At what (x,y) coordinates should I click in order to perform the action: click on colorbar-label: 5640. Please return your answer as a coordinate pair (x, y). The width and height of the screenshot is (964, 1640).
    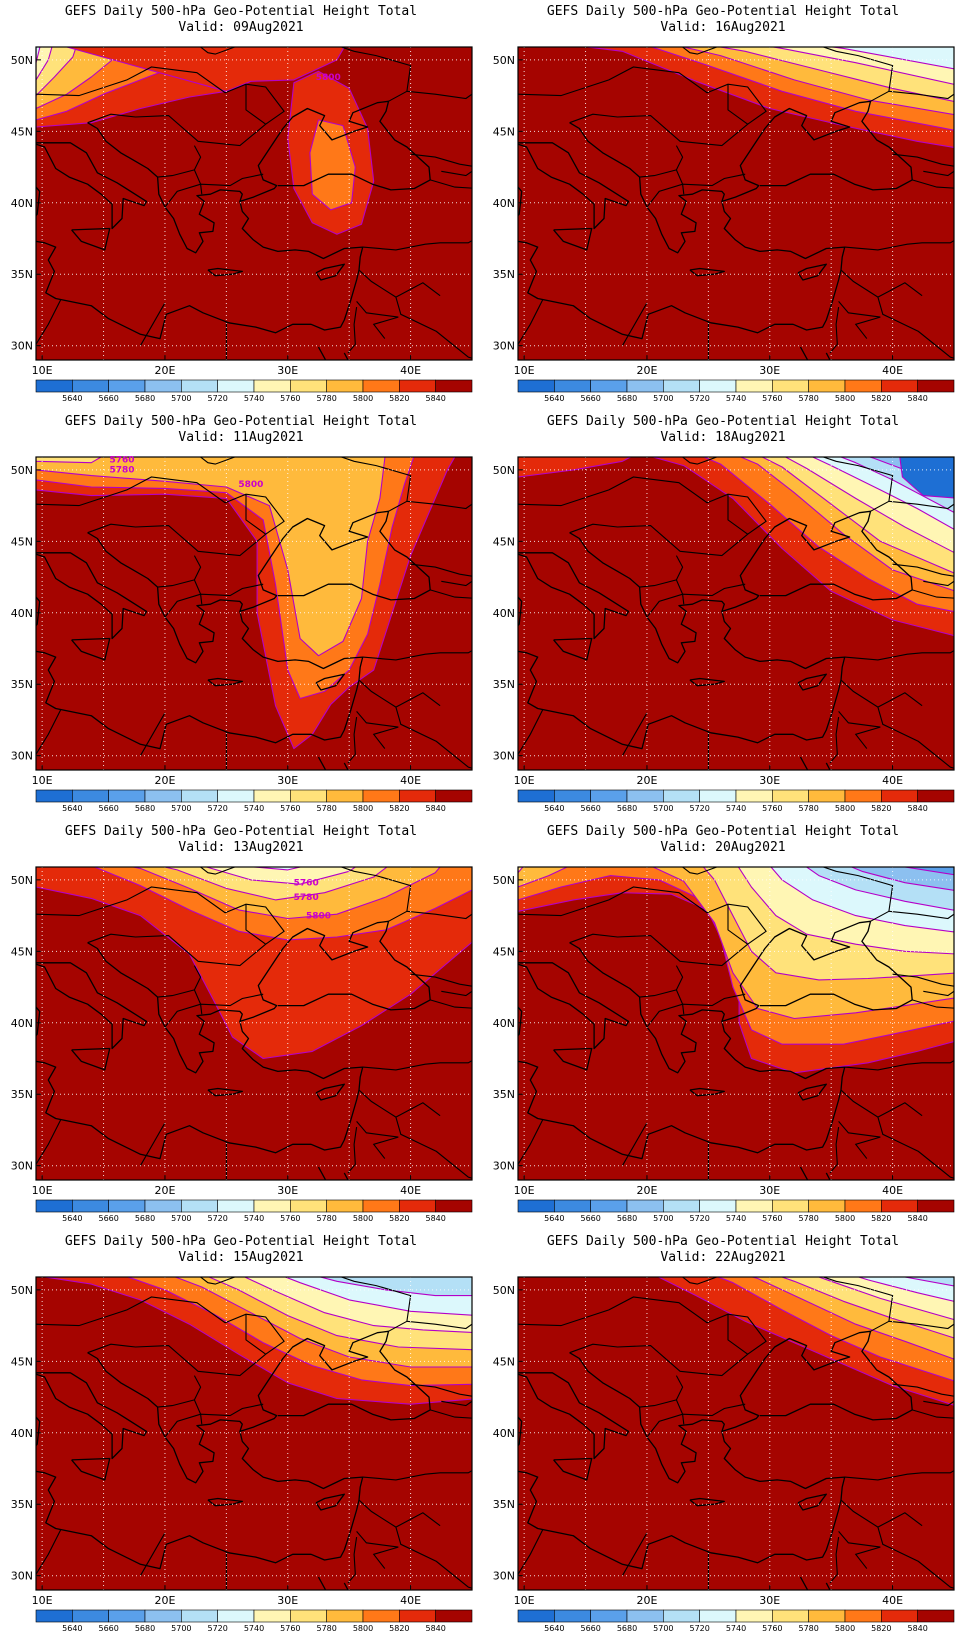
    Looking at the image, I should click on (554, 1218).